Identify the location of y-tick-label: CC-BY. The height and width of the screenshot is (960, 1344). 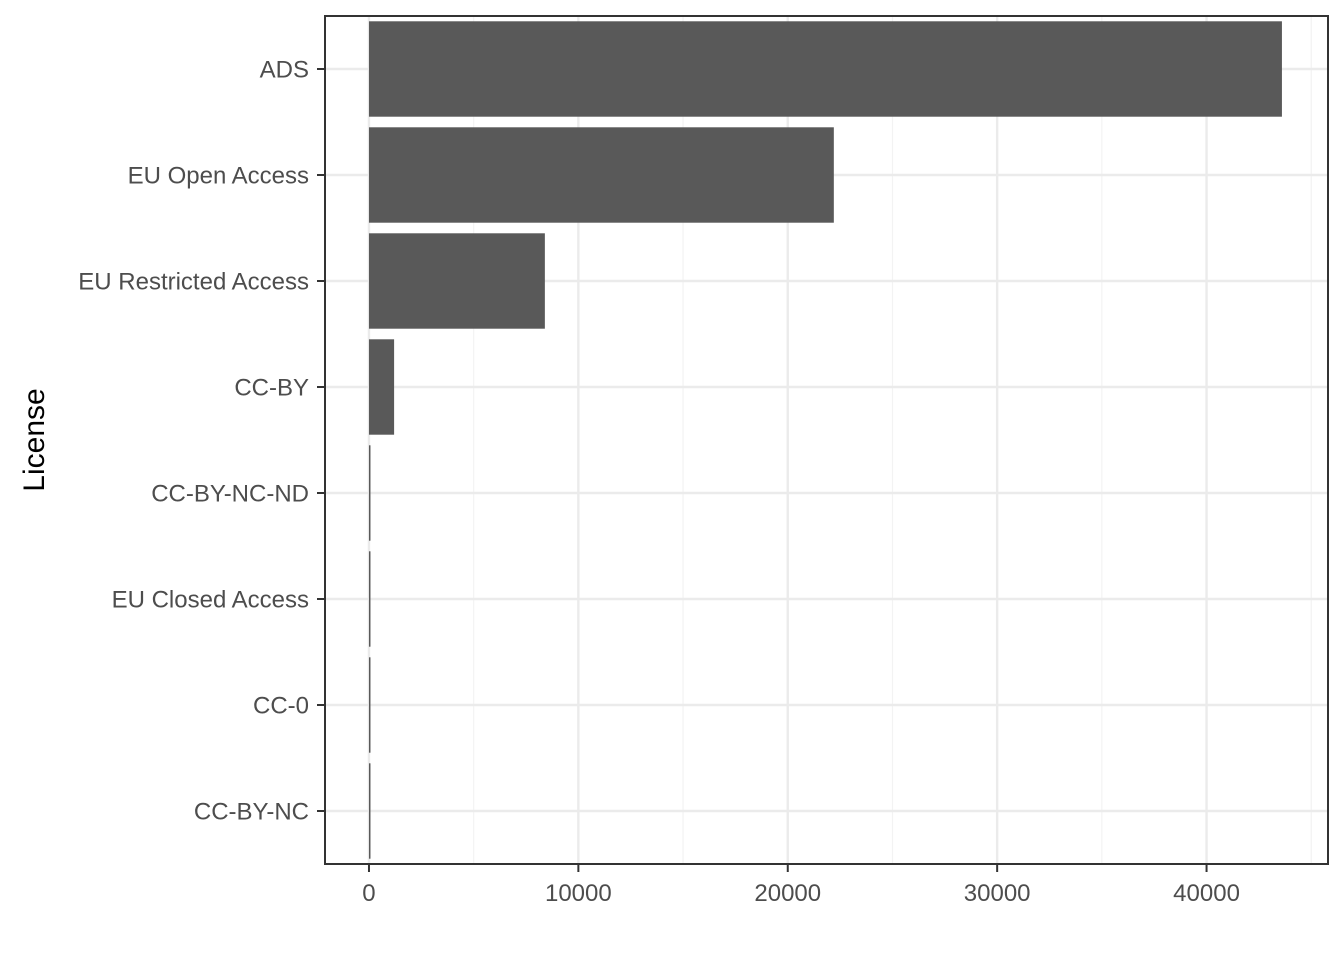
(271, 388).